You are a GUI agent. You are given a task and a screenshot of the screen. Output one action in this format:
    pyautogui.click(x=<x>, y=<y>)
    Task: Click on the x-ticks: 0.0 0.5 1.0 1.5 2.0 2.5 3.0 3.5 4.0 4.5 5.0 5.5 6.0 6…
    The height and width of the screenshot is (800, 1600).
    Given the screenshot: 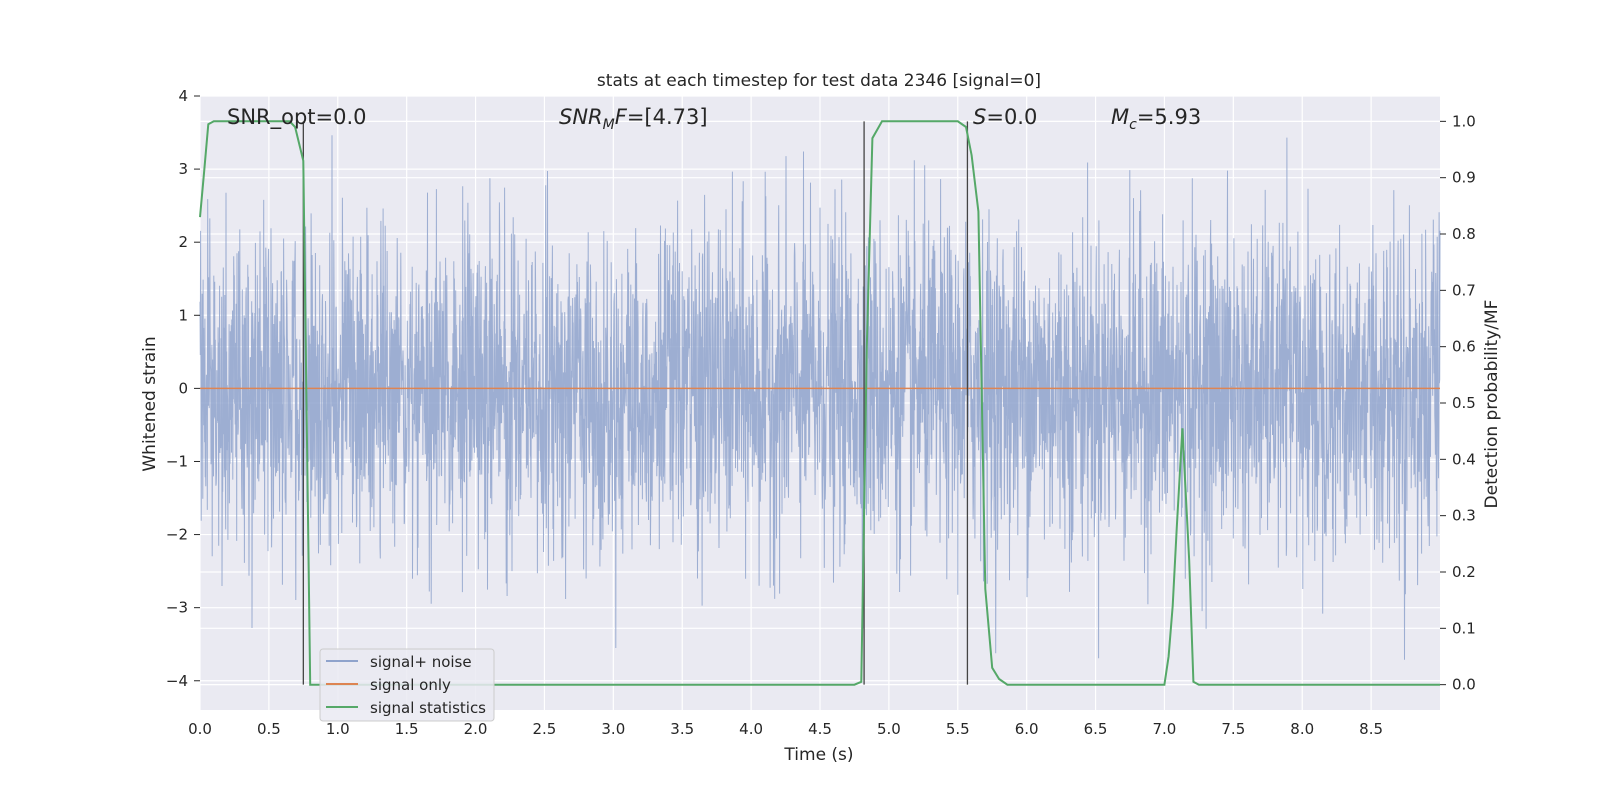 What is the action you would take?
    pyautogui.click(x=785, y=729)
    